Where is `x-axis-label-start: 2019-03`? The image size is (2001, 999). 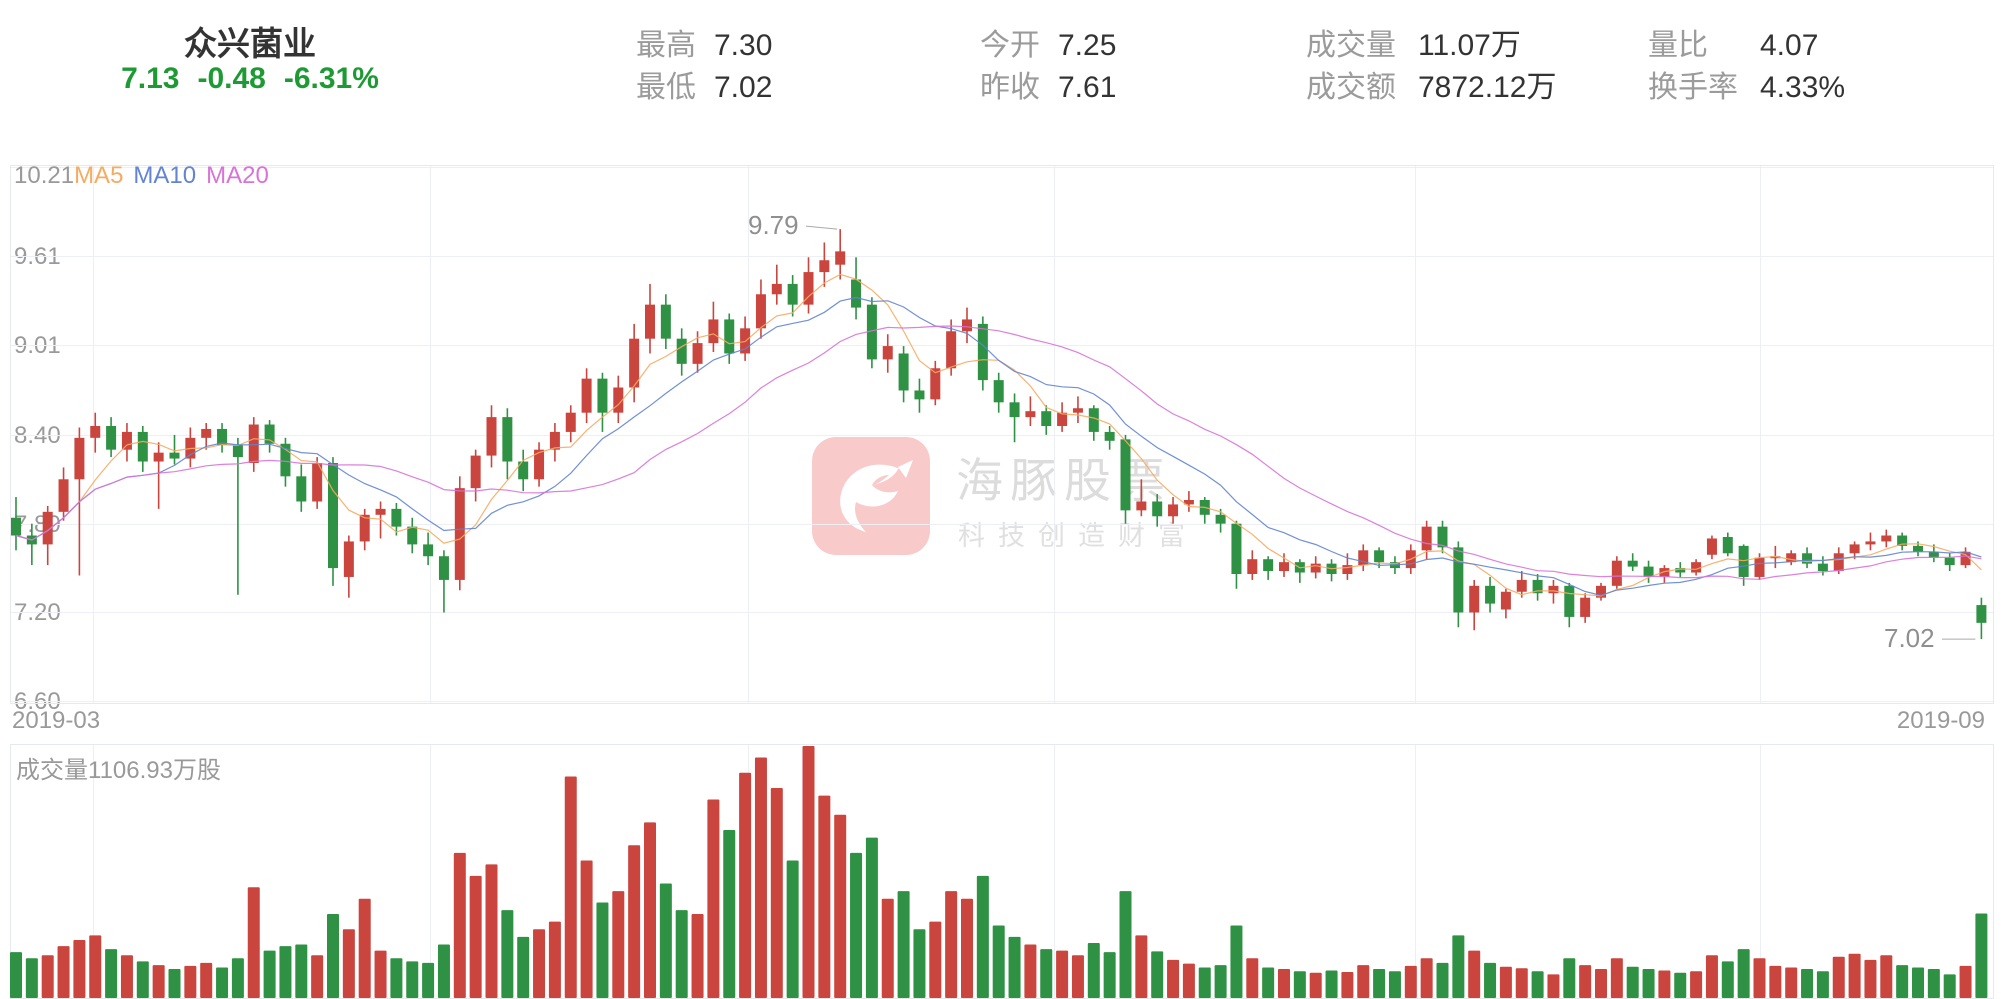 x-axis-label-start: 2019-03 is located at coordinates (56, 720).